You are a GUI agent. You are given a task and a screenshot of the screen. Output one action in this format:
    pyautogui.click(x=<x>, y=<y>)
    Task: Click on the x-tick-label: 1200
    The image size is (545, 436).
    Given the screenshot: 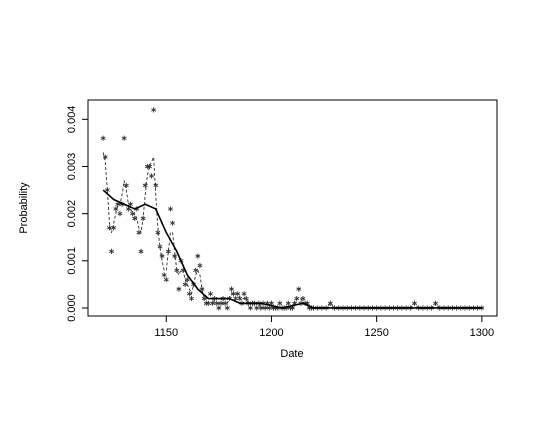 What is the action you would take?
    pyautogui.click(x=271, y=333)
    